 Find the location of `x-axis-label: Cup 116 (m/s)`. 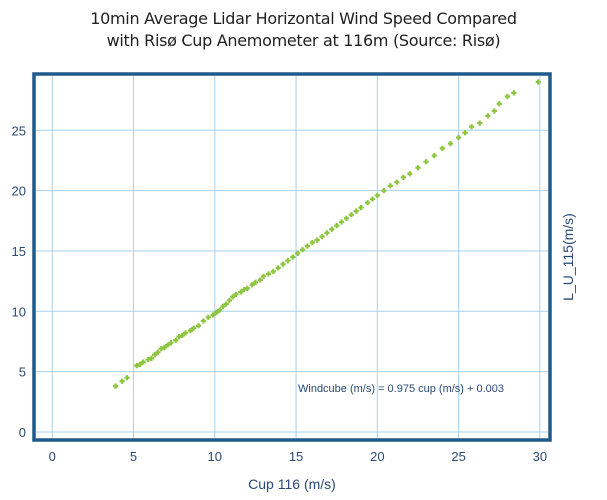

x-axis-label: Cup 116 (m/s) is located at coordinates (292, 484).